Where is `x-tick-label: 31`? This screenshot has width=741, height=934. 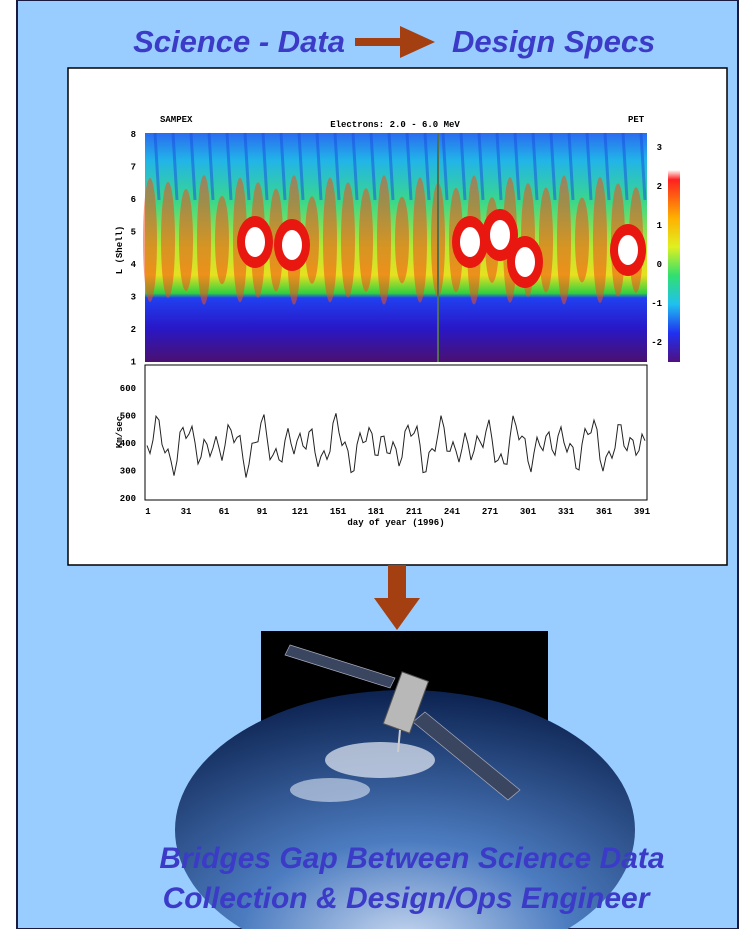
x-tick-label: 31 is located at coordinates (186, 512).